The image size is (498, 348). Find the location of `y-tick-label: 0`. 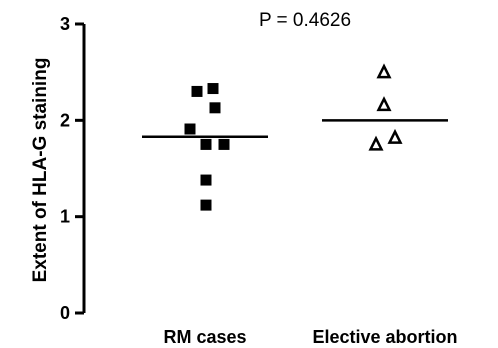

y-tick-label: 0 is located at coordinates (65, 313).